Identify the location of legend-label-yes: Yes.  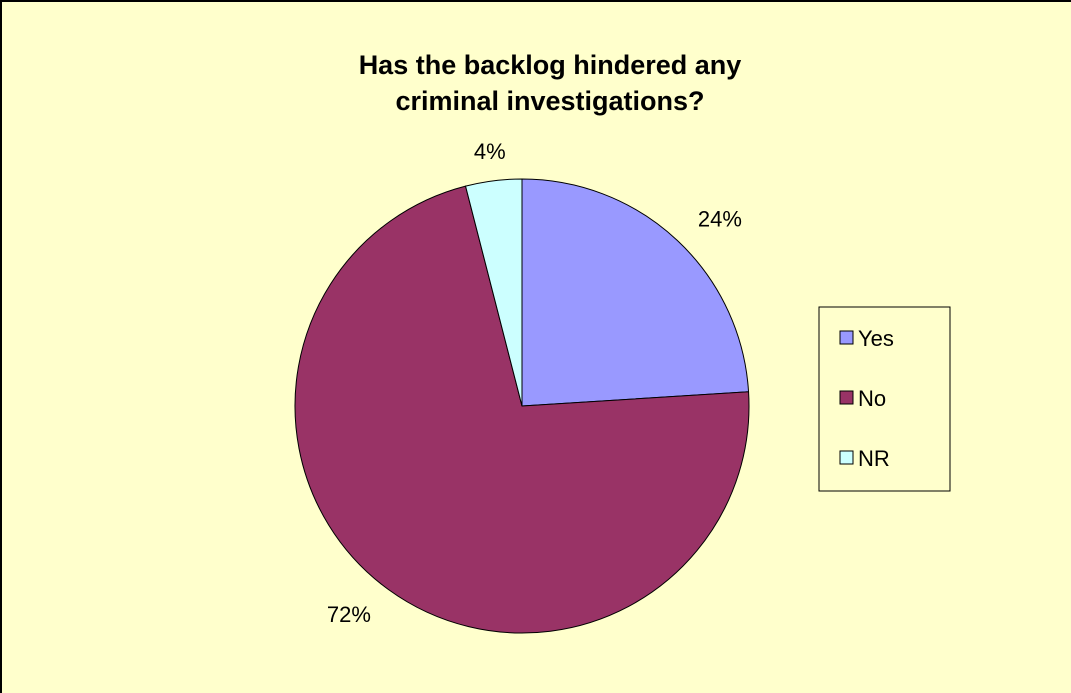
(876, 338).